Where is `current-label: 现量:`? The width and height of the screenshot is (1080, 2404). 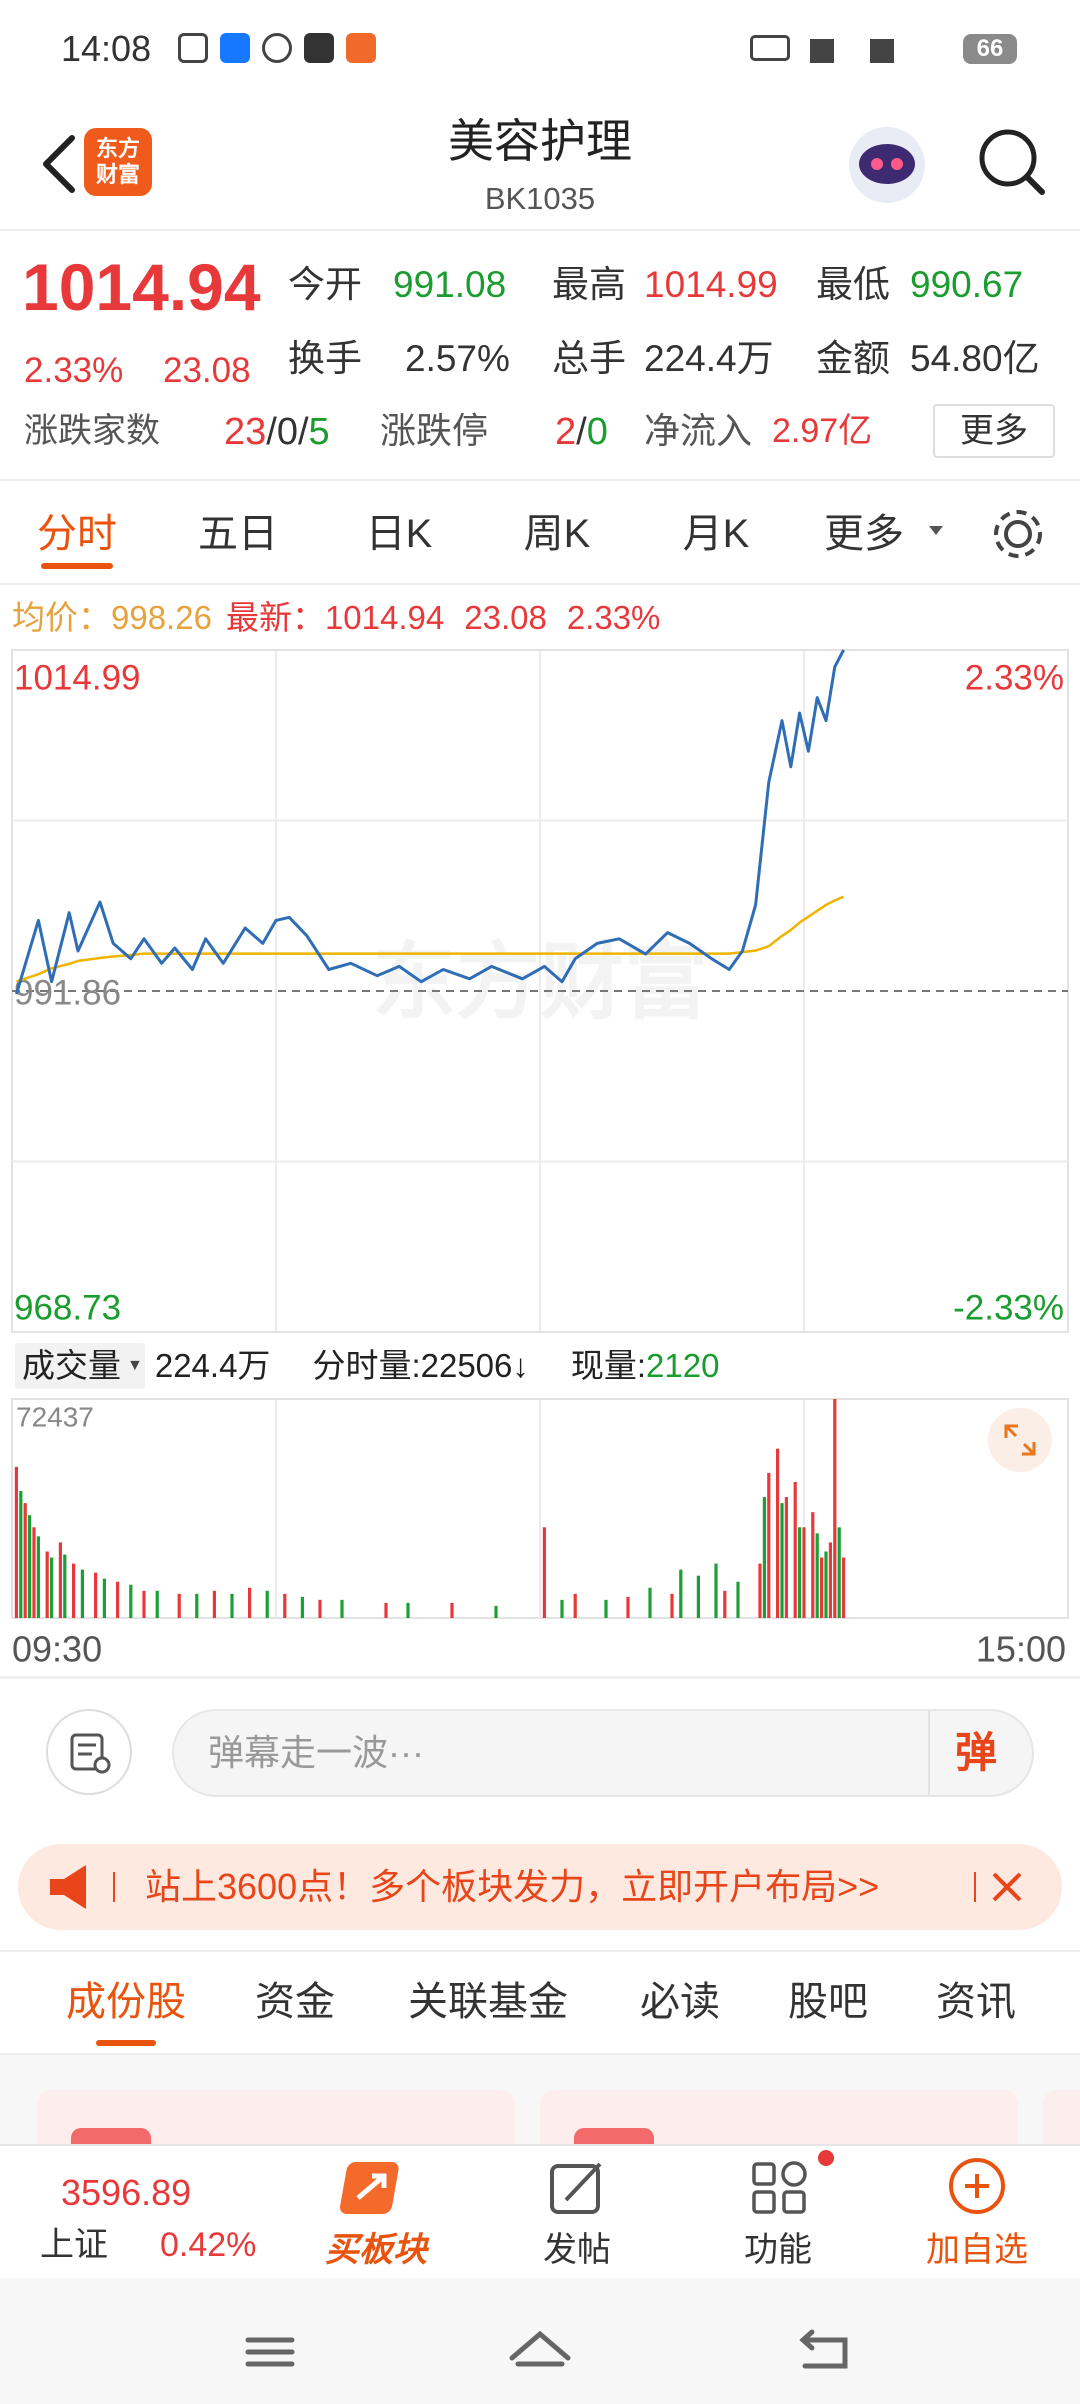
current-label: 现量: is located at coordinates (608, 1365).